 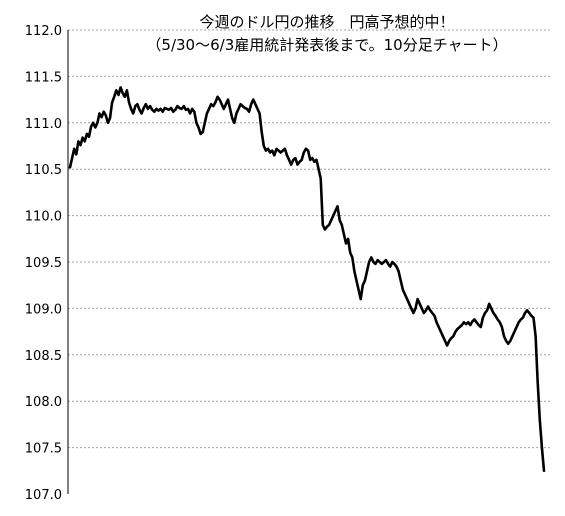 What do you see at coordinates (326, 45) in the screenshot?
I see `chart-subtitle: （5/30～6/3雇用統計発表後まで。10分足チャート）` at bounding box center [326, 45].